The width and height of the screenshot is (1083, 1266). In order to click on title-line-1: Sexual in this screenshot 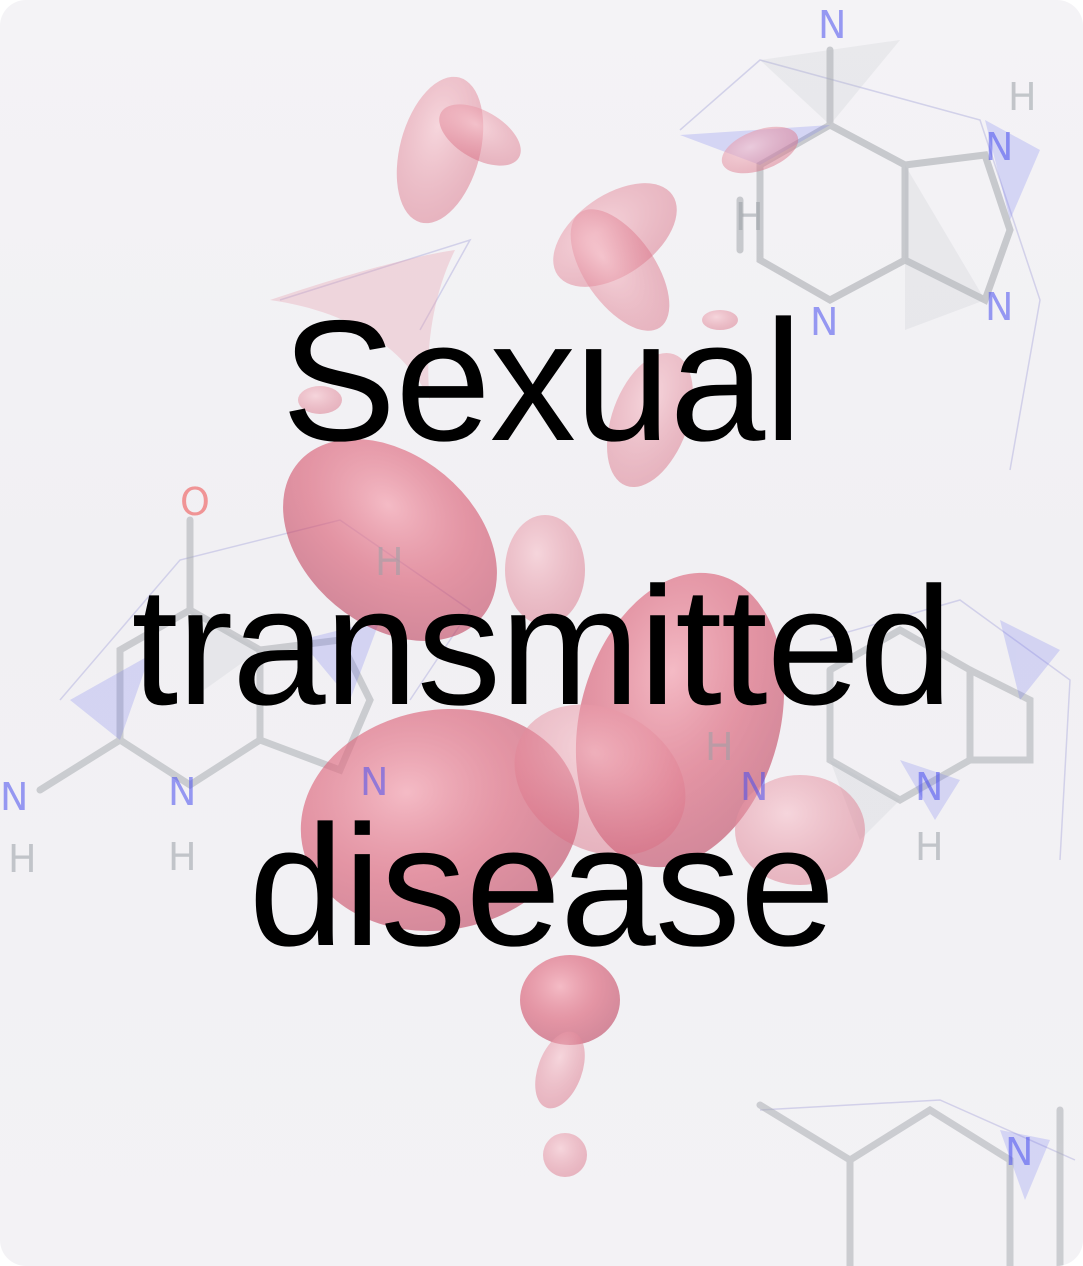, I will do `click(542, 381)`.